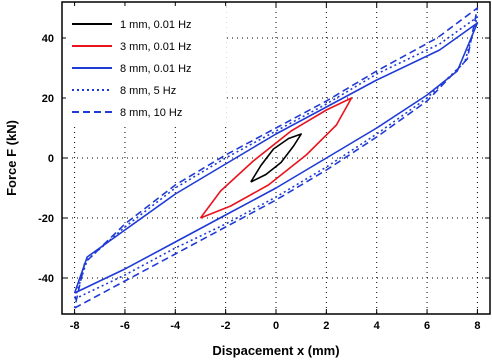 The width and height of the screenshot is (492, 360). I want to click on legend-label: 8 mm, 5 Hz, so click(148, 91).